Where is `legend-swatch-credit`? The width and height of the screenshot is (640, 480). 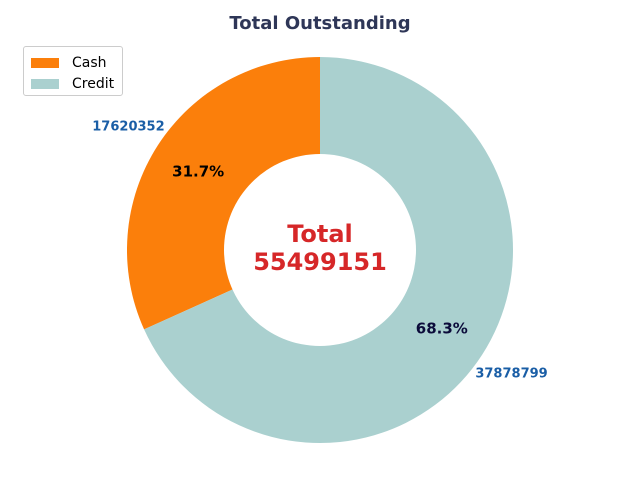 legend-swatch-credit is located at coordinates (45, 83).